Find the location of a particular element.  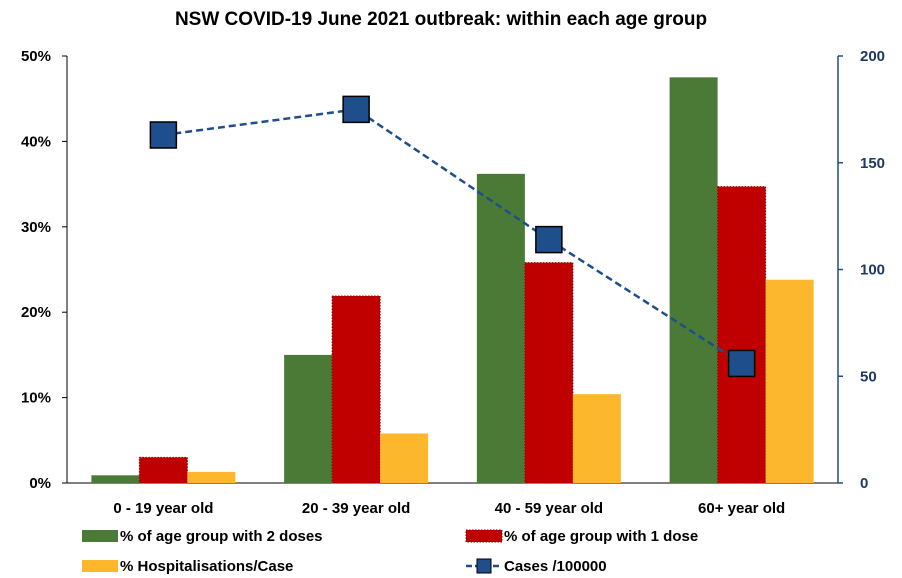

y-right-tick-label: 100 is located at coordinates (872, 270).